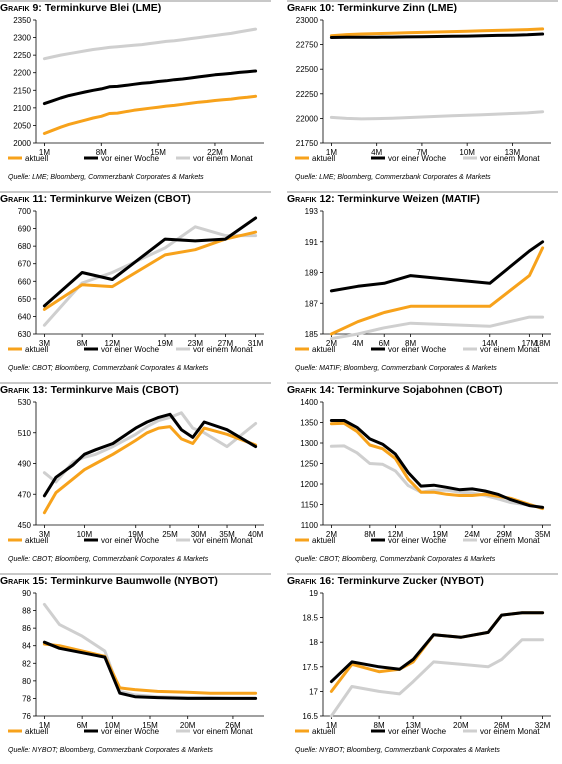 The width and height of the screenshot is (562, 764). Describe the element at coordinates (25, 433) in the screenshot. I see `y-tick-label: 510` at that location.